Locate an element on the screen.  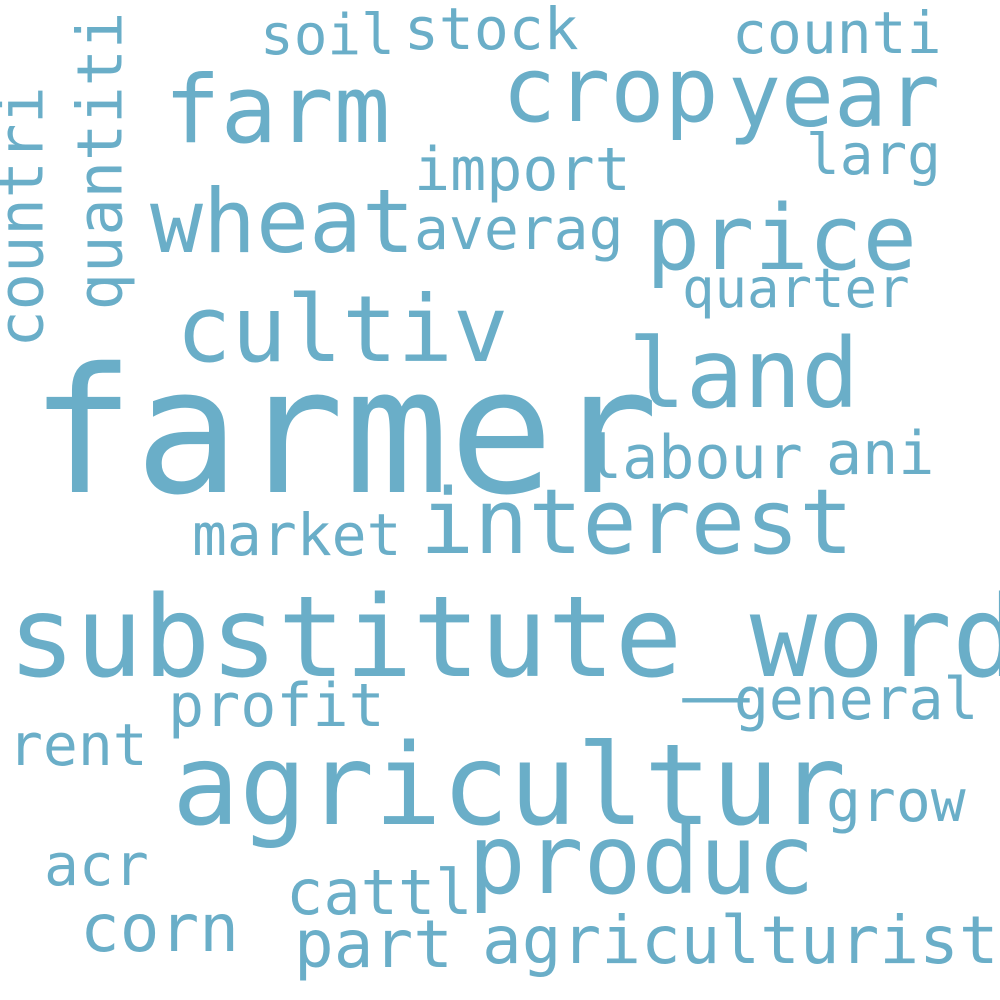
word-part: part is located at coordinates (373, 944).